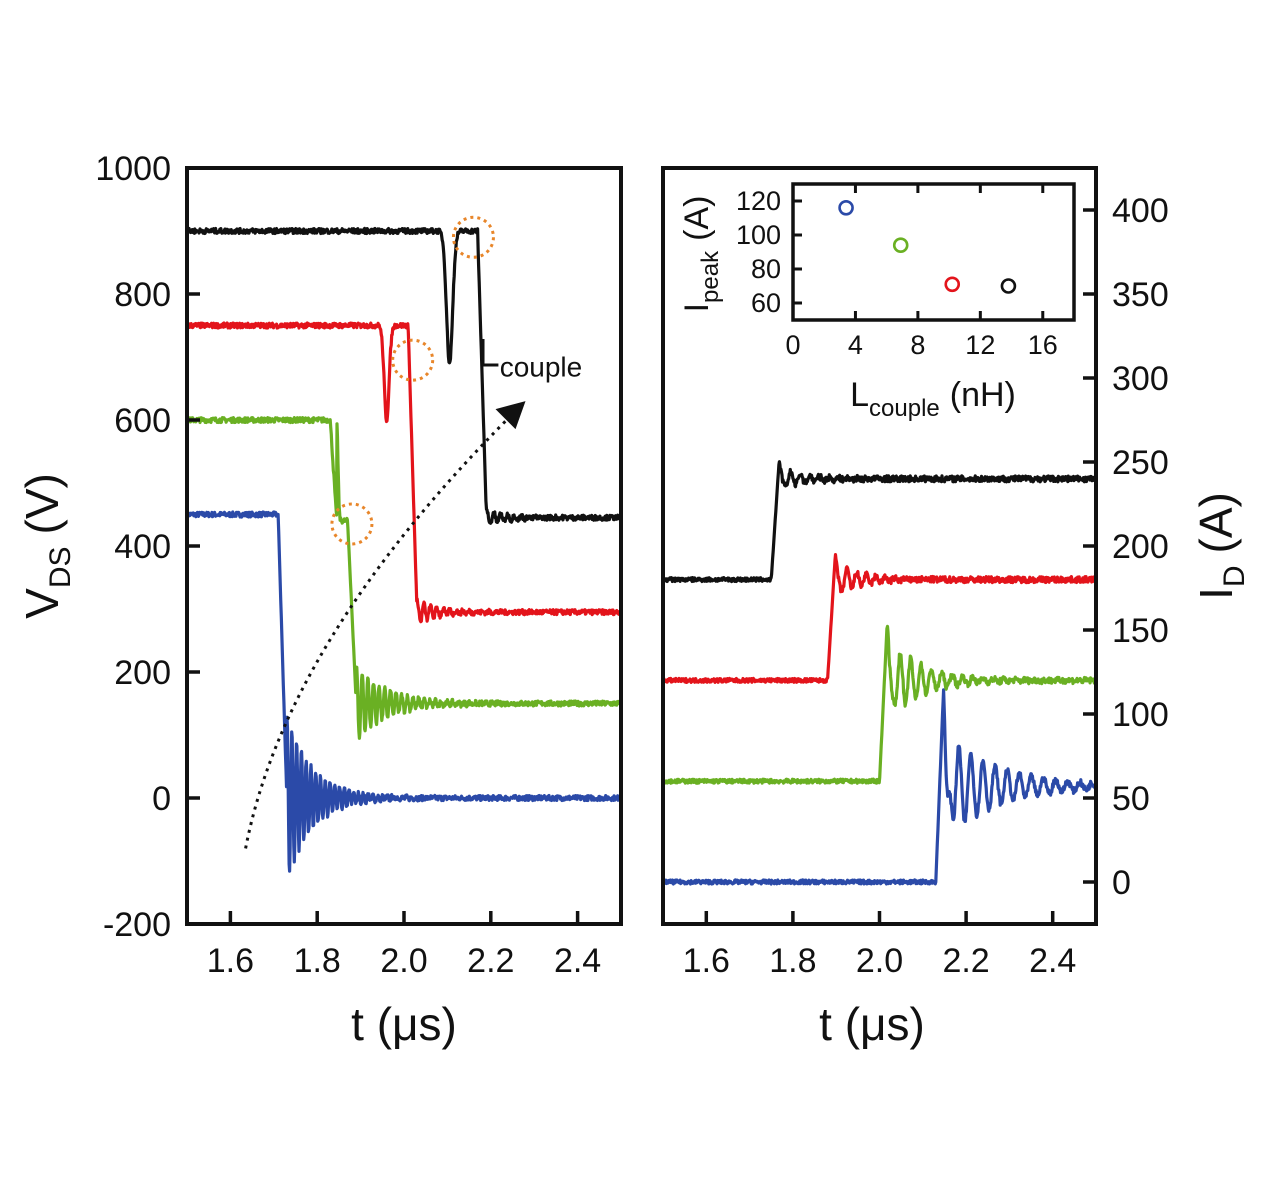  I want to click on left-y-tick-label: 400, so click(142, 547).